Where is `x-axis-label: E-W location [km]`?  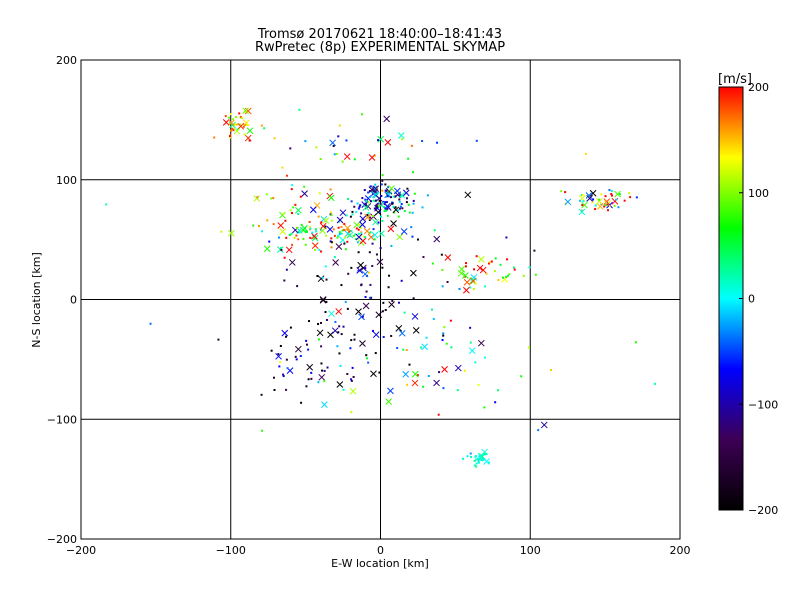
x-axis-label: E-W location [km] is located at coordinates (380, 563).